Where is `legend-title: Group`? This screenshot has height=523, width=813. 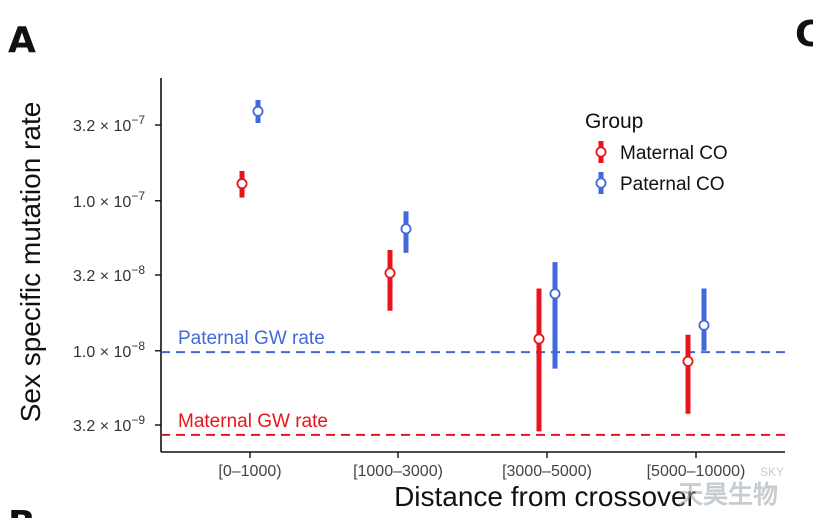
legend-title: Group is located at coordinates (614, 121).